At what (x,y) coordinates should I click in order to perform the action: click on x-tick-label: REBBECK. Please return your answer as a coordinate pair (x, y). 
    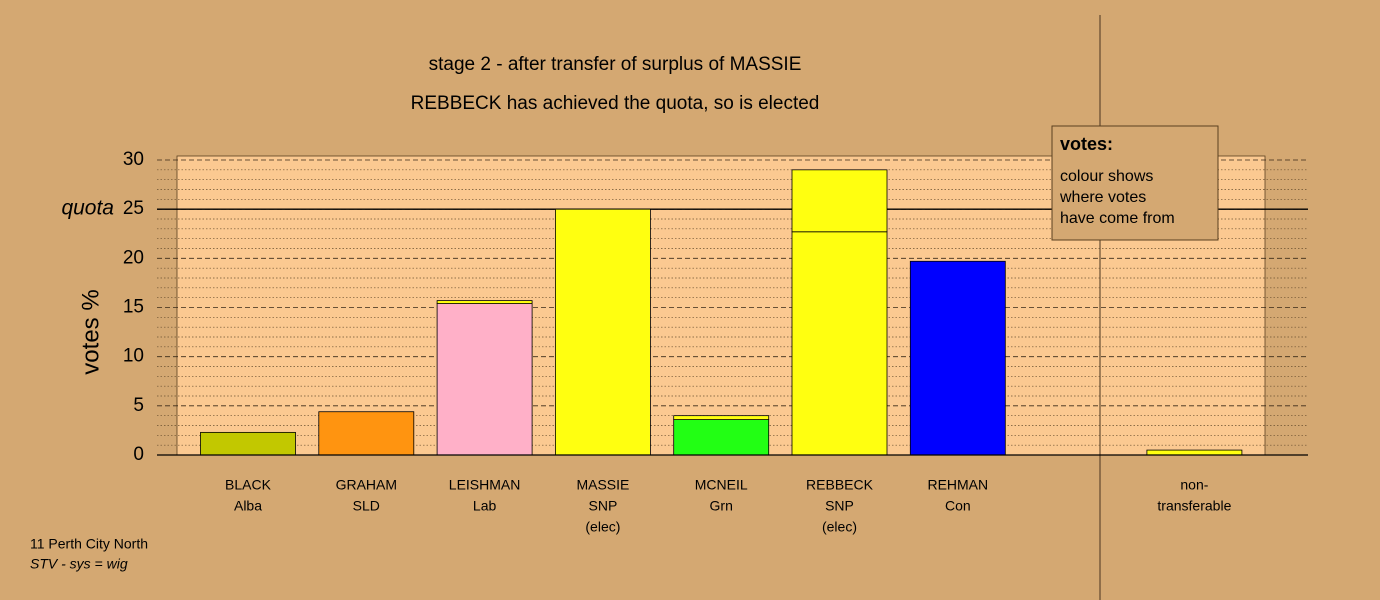
    Looking at the image, I should click on (840, 485).